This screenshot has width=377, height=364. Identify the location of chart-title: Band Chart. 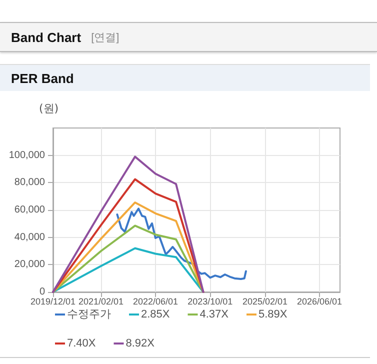
(46, 37).